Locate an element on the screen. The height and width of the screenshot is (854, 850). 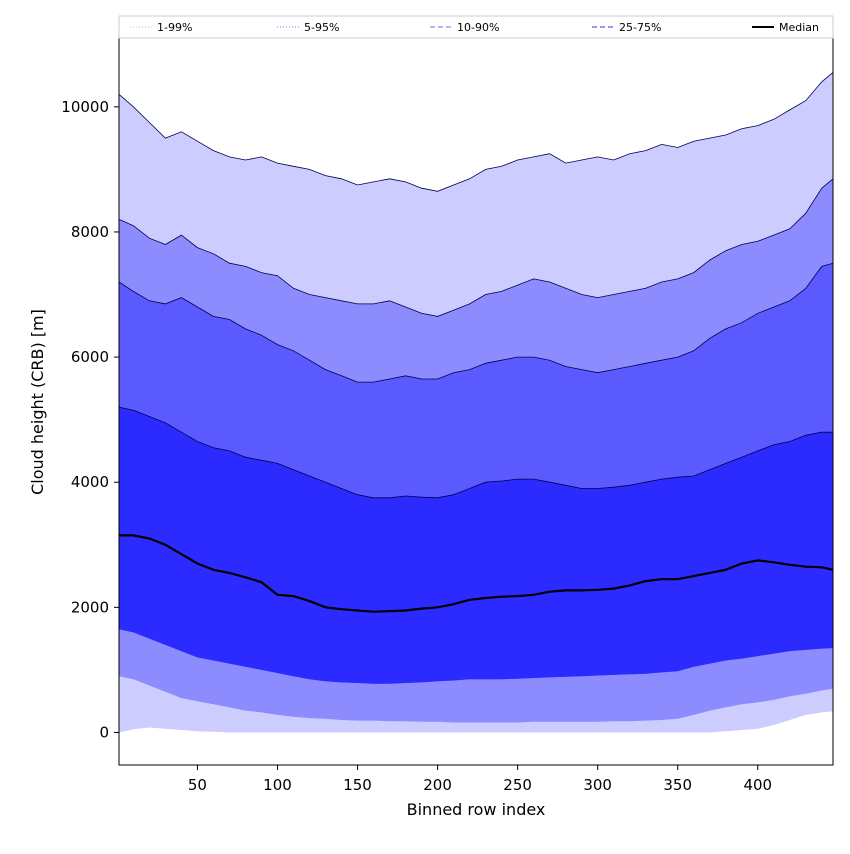
y-tick-label: 10000 is located at coordinates (85, 107).